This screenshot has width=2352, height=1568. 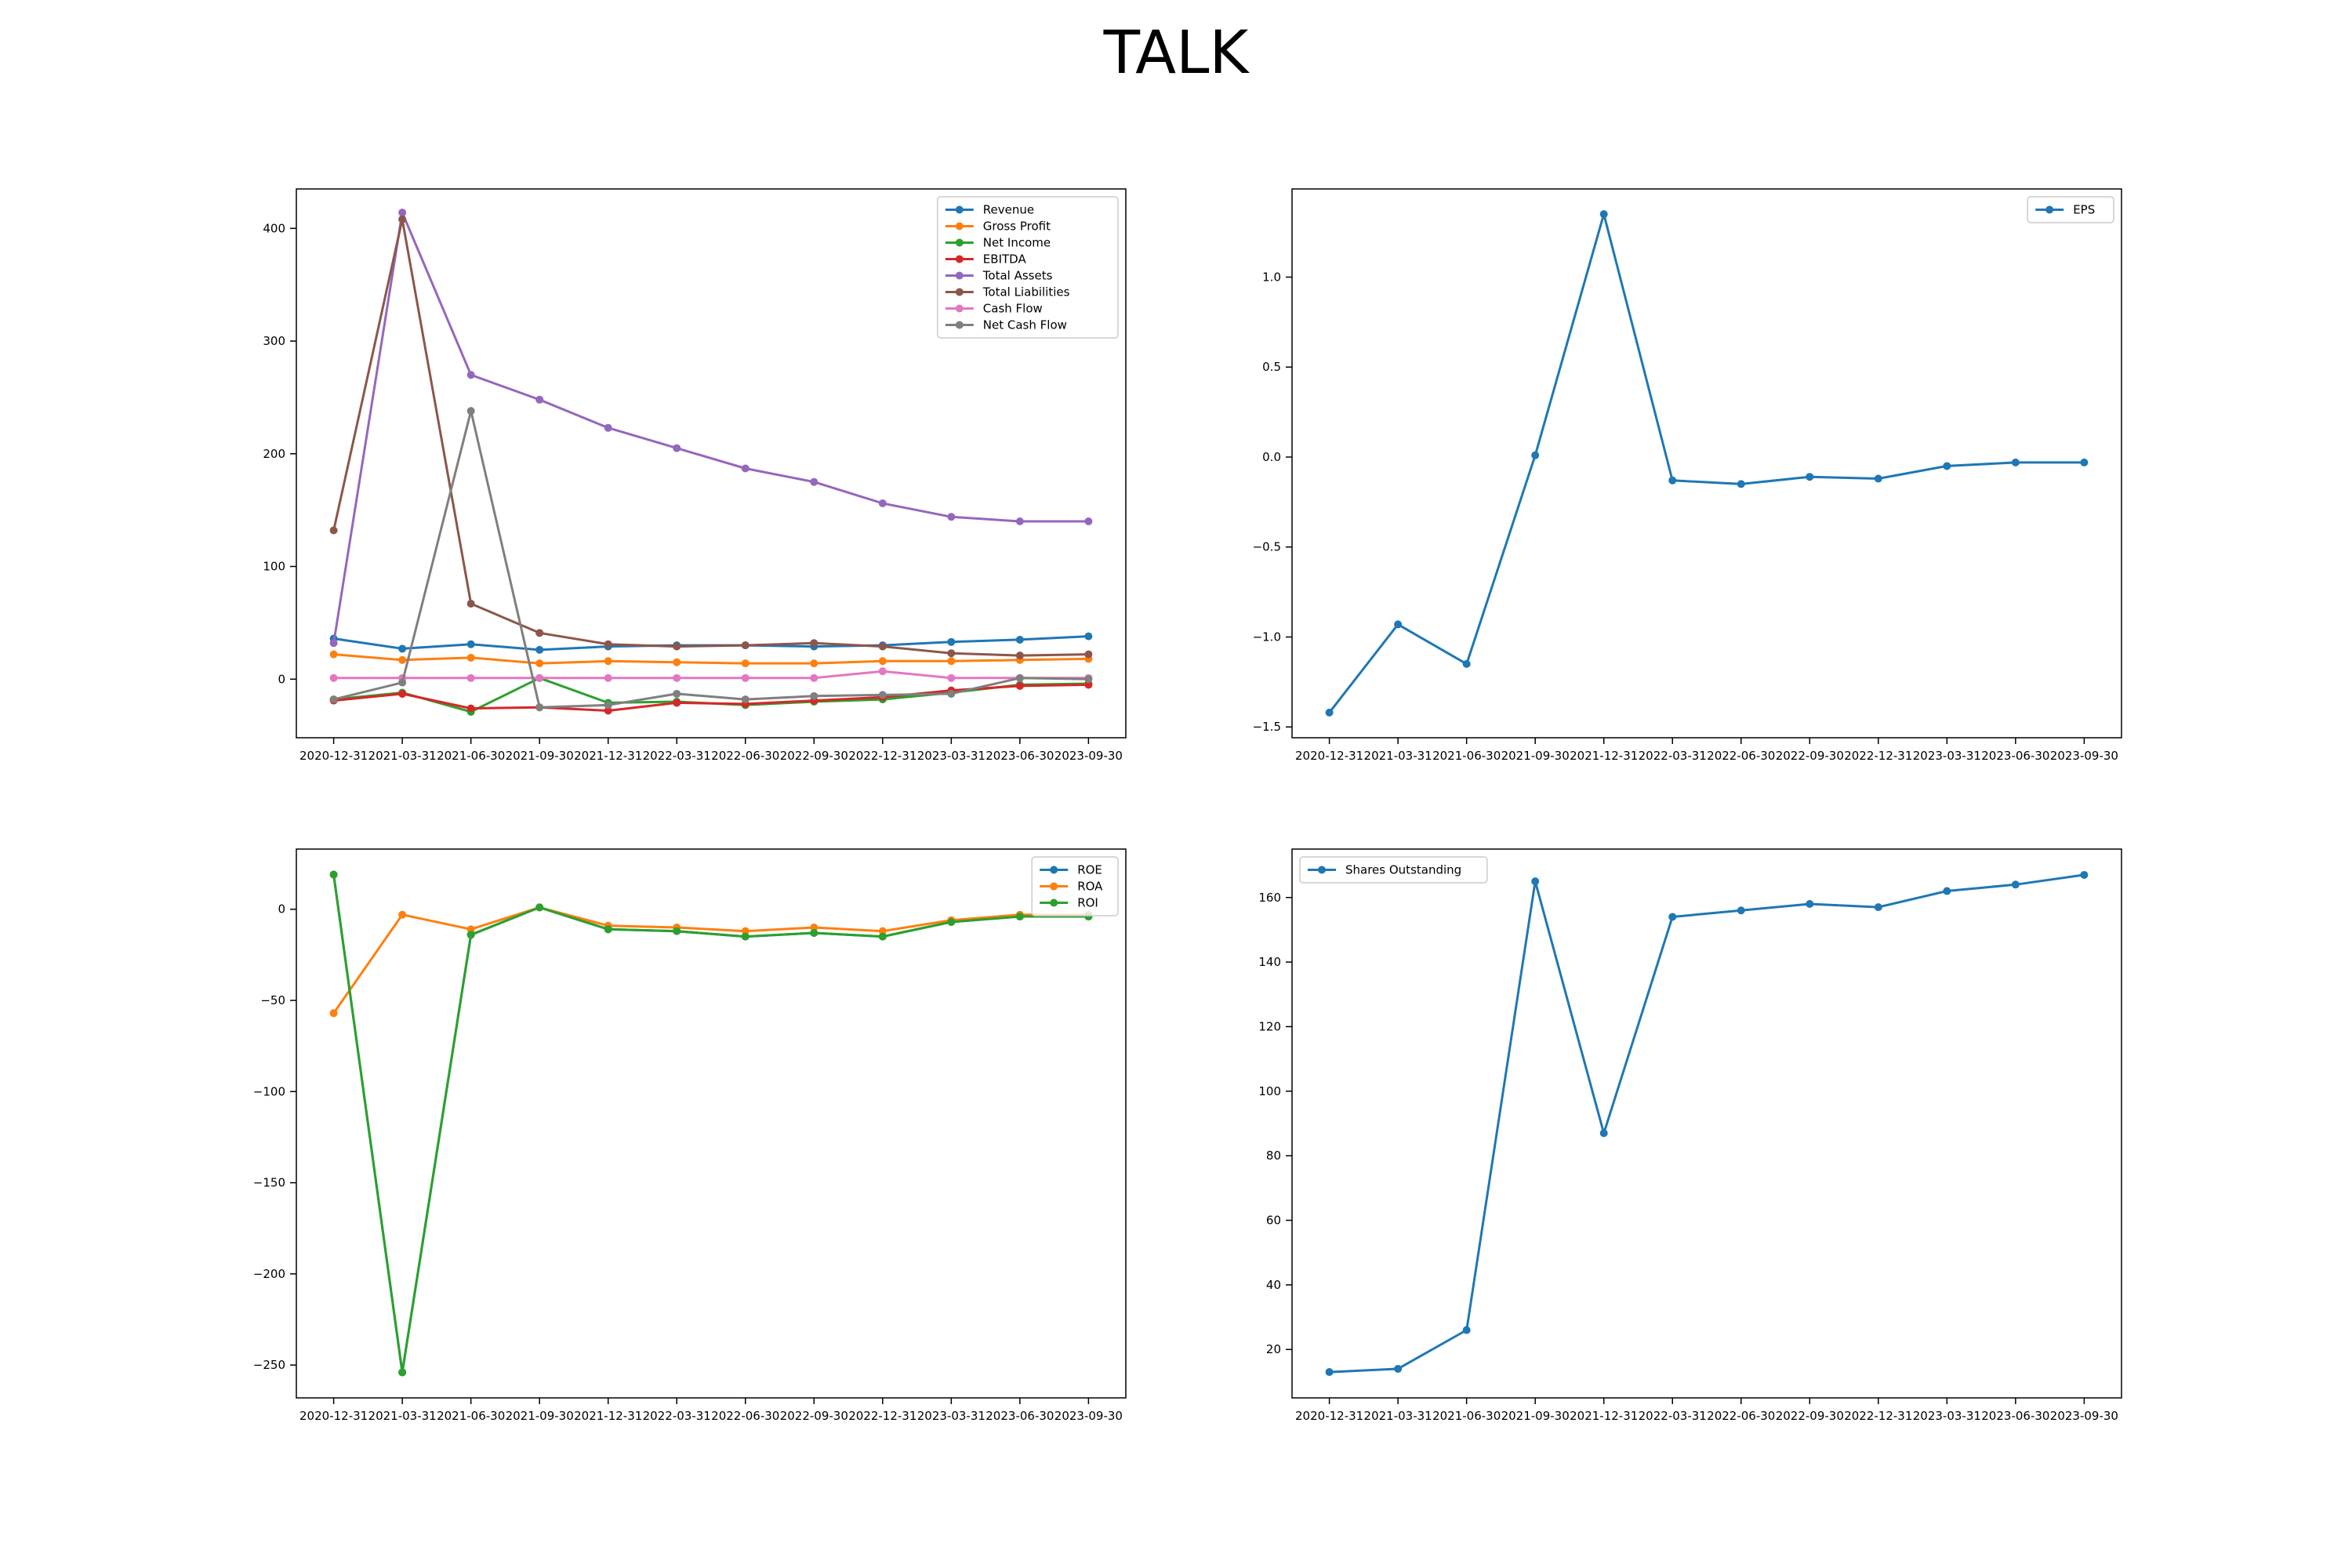 What do you see at coordinates (1017, 276) in the screenshot?
I see `legend-label: Total Assets` at bounding box center [1017, 276].